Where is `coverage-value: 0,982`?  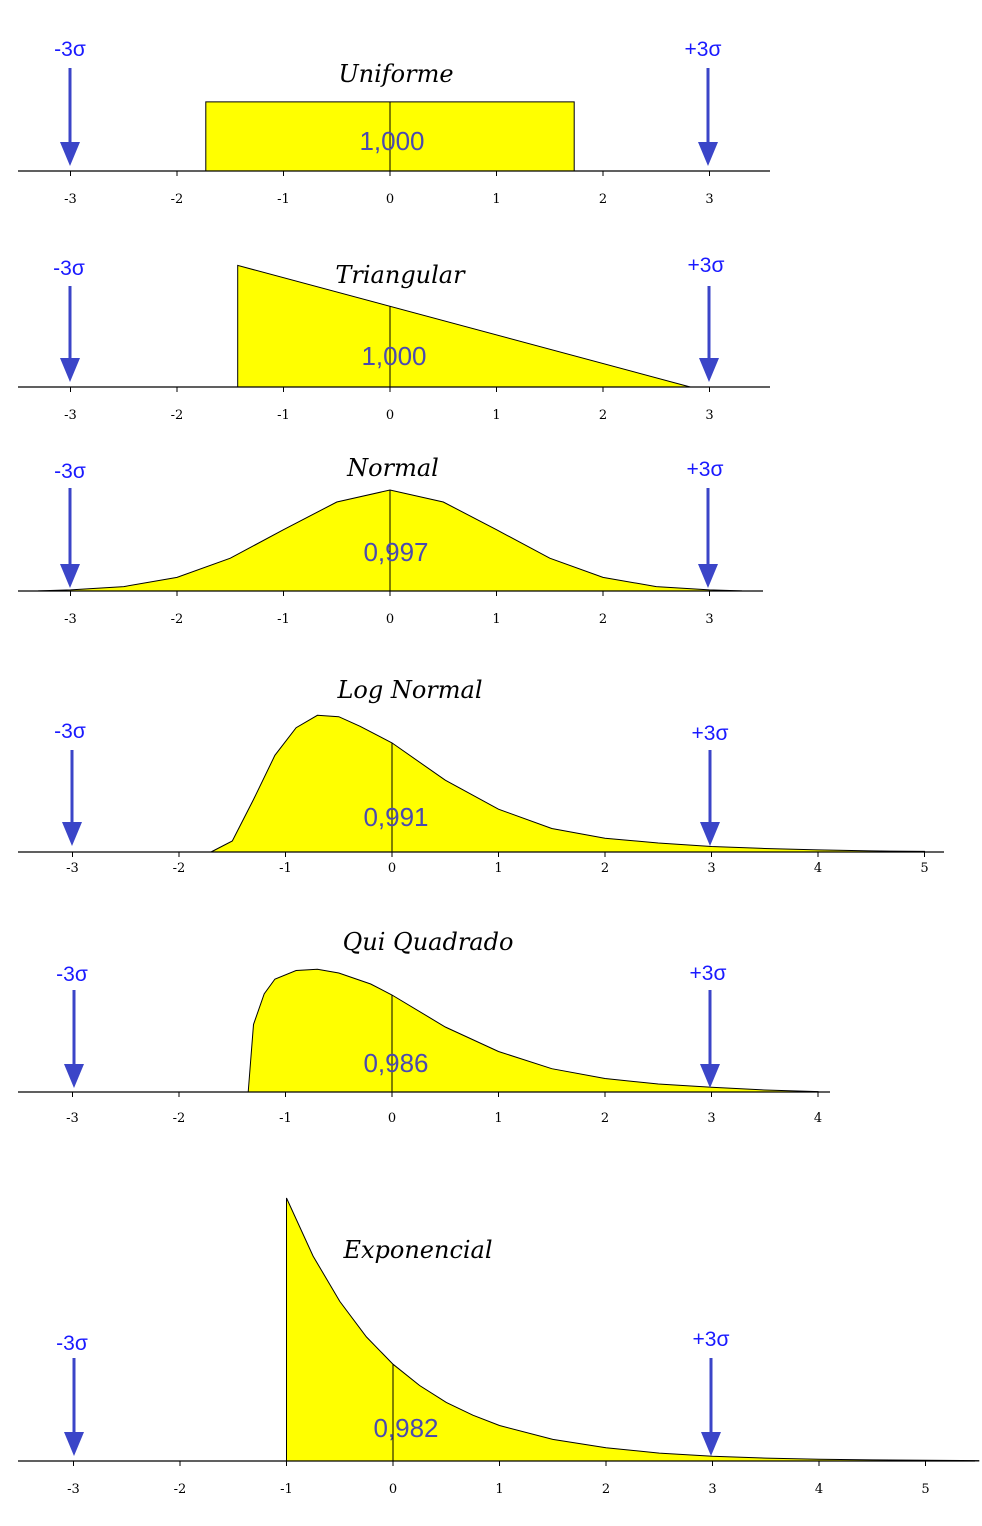
coverage-value: 0,982 is located at coordinates (405, 1428).